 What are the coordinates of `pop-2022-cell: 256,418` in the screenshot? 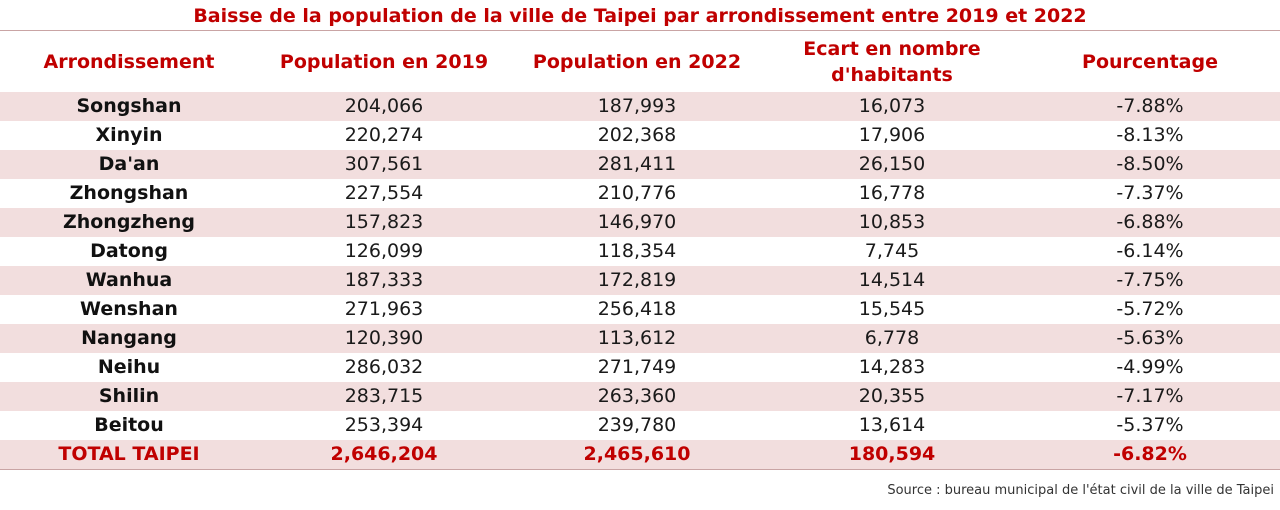 It's located at (637, 309).